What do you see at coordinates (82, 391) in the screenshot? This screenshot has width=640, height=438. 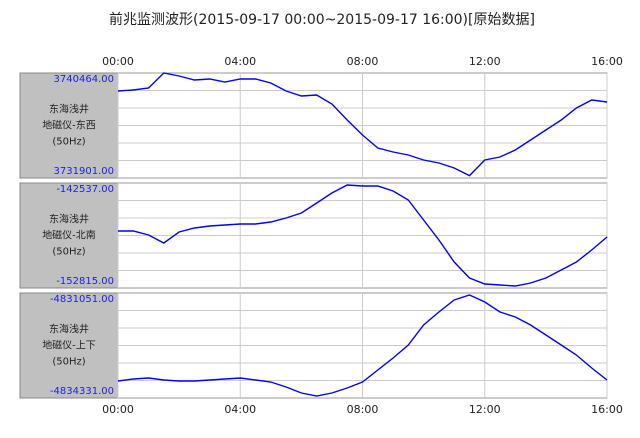 I see `y-tick-label: -4834331.00` at bounding box center [82, 391].